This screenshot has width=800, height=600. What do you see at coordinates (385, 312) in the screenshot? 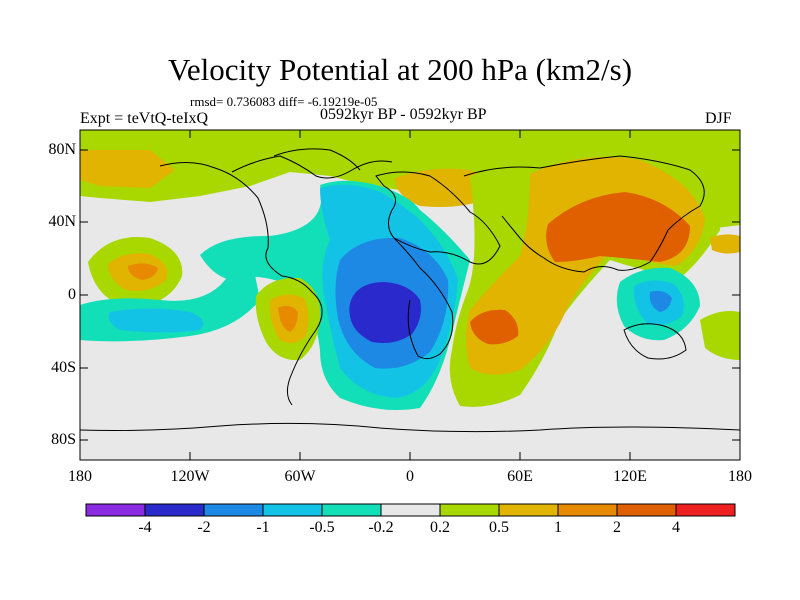
I see `field-atlantic-core` at bounding box center [385, 312].